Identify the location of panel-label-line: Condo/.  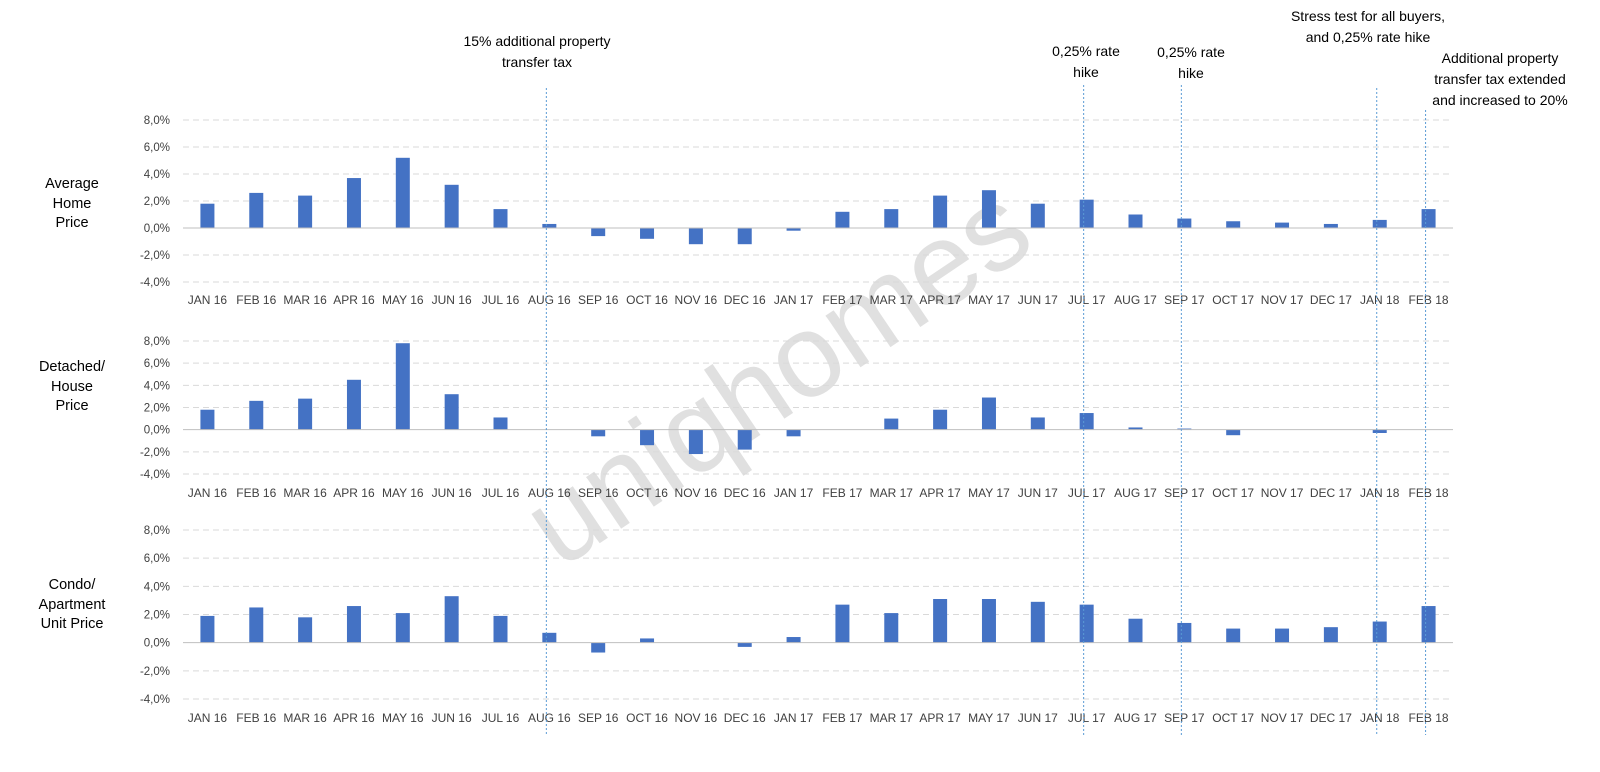
(72, 586).